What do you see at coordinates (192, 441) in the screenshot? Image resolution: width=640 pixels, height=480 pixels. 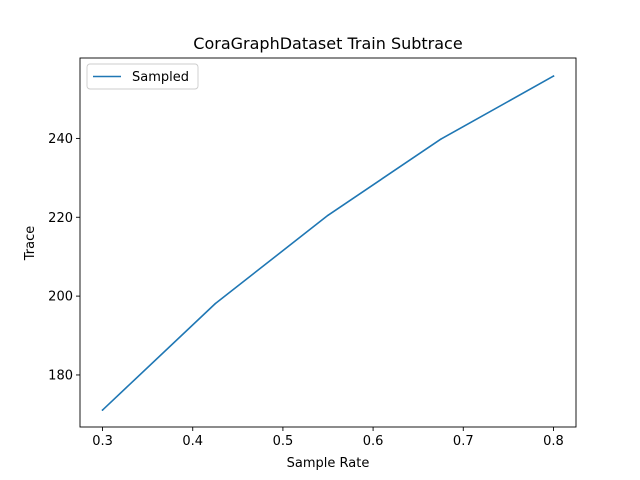 I see `x-tick-label: 0.4` at bounding box center [192, 441].